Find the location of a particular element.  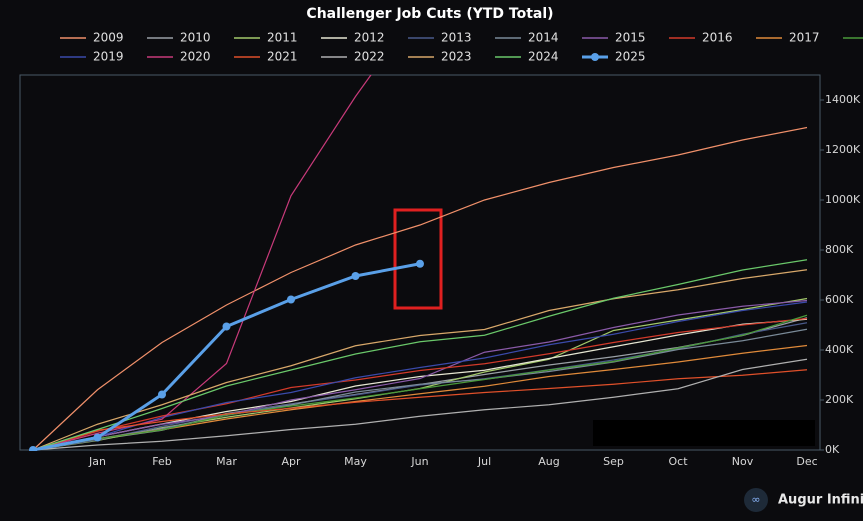

x-tick-label: Nov is located at coordinates (743, 461).